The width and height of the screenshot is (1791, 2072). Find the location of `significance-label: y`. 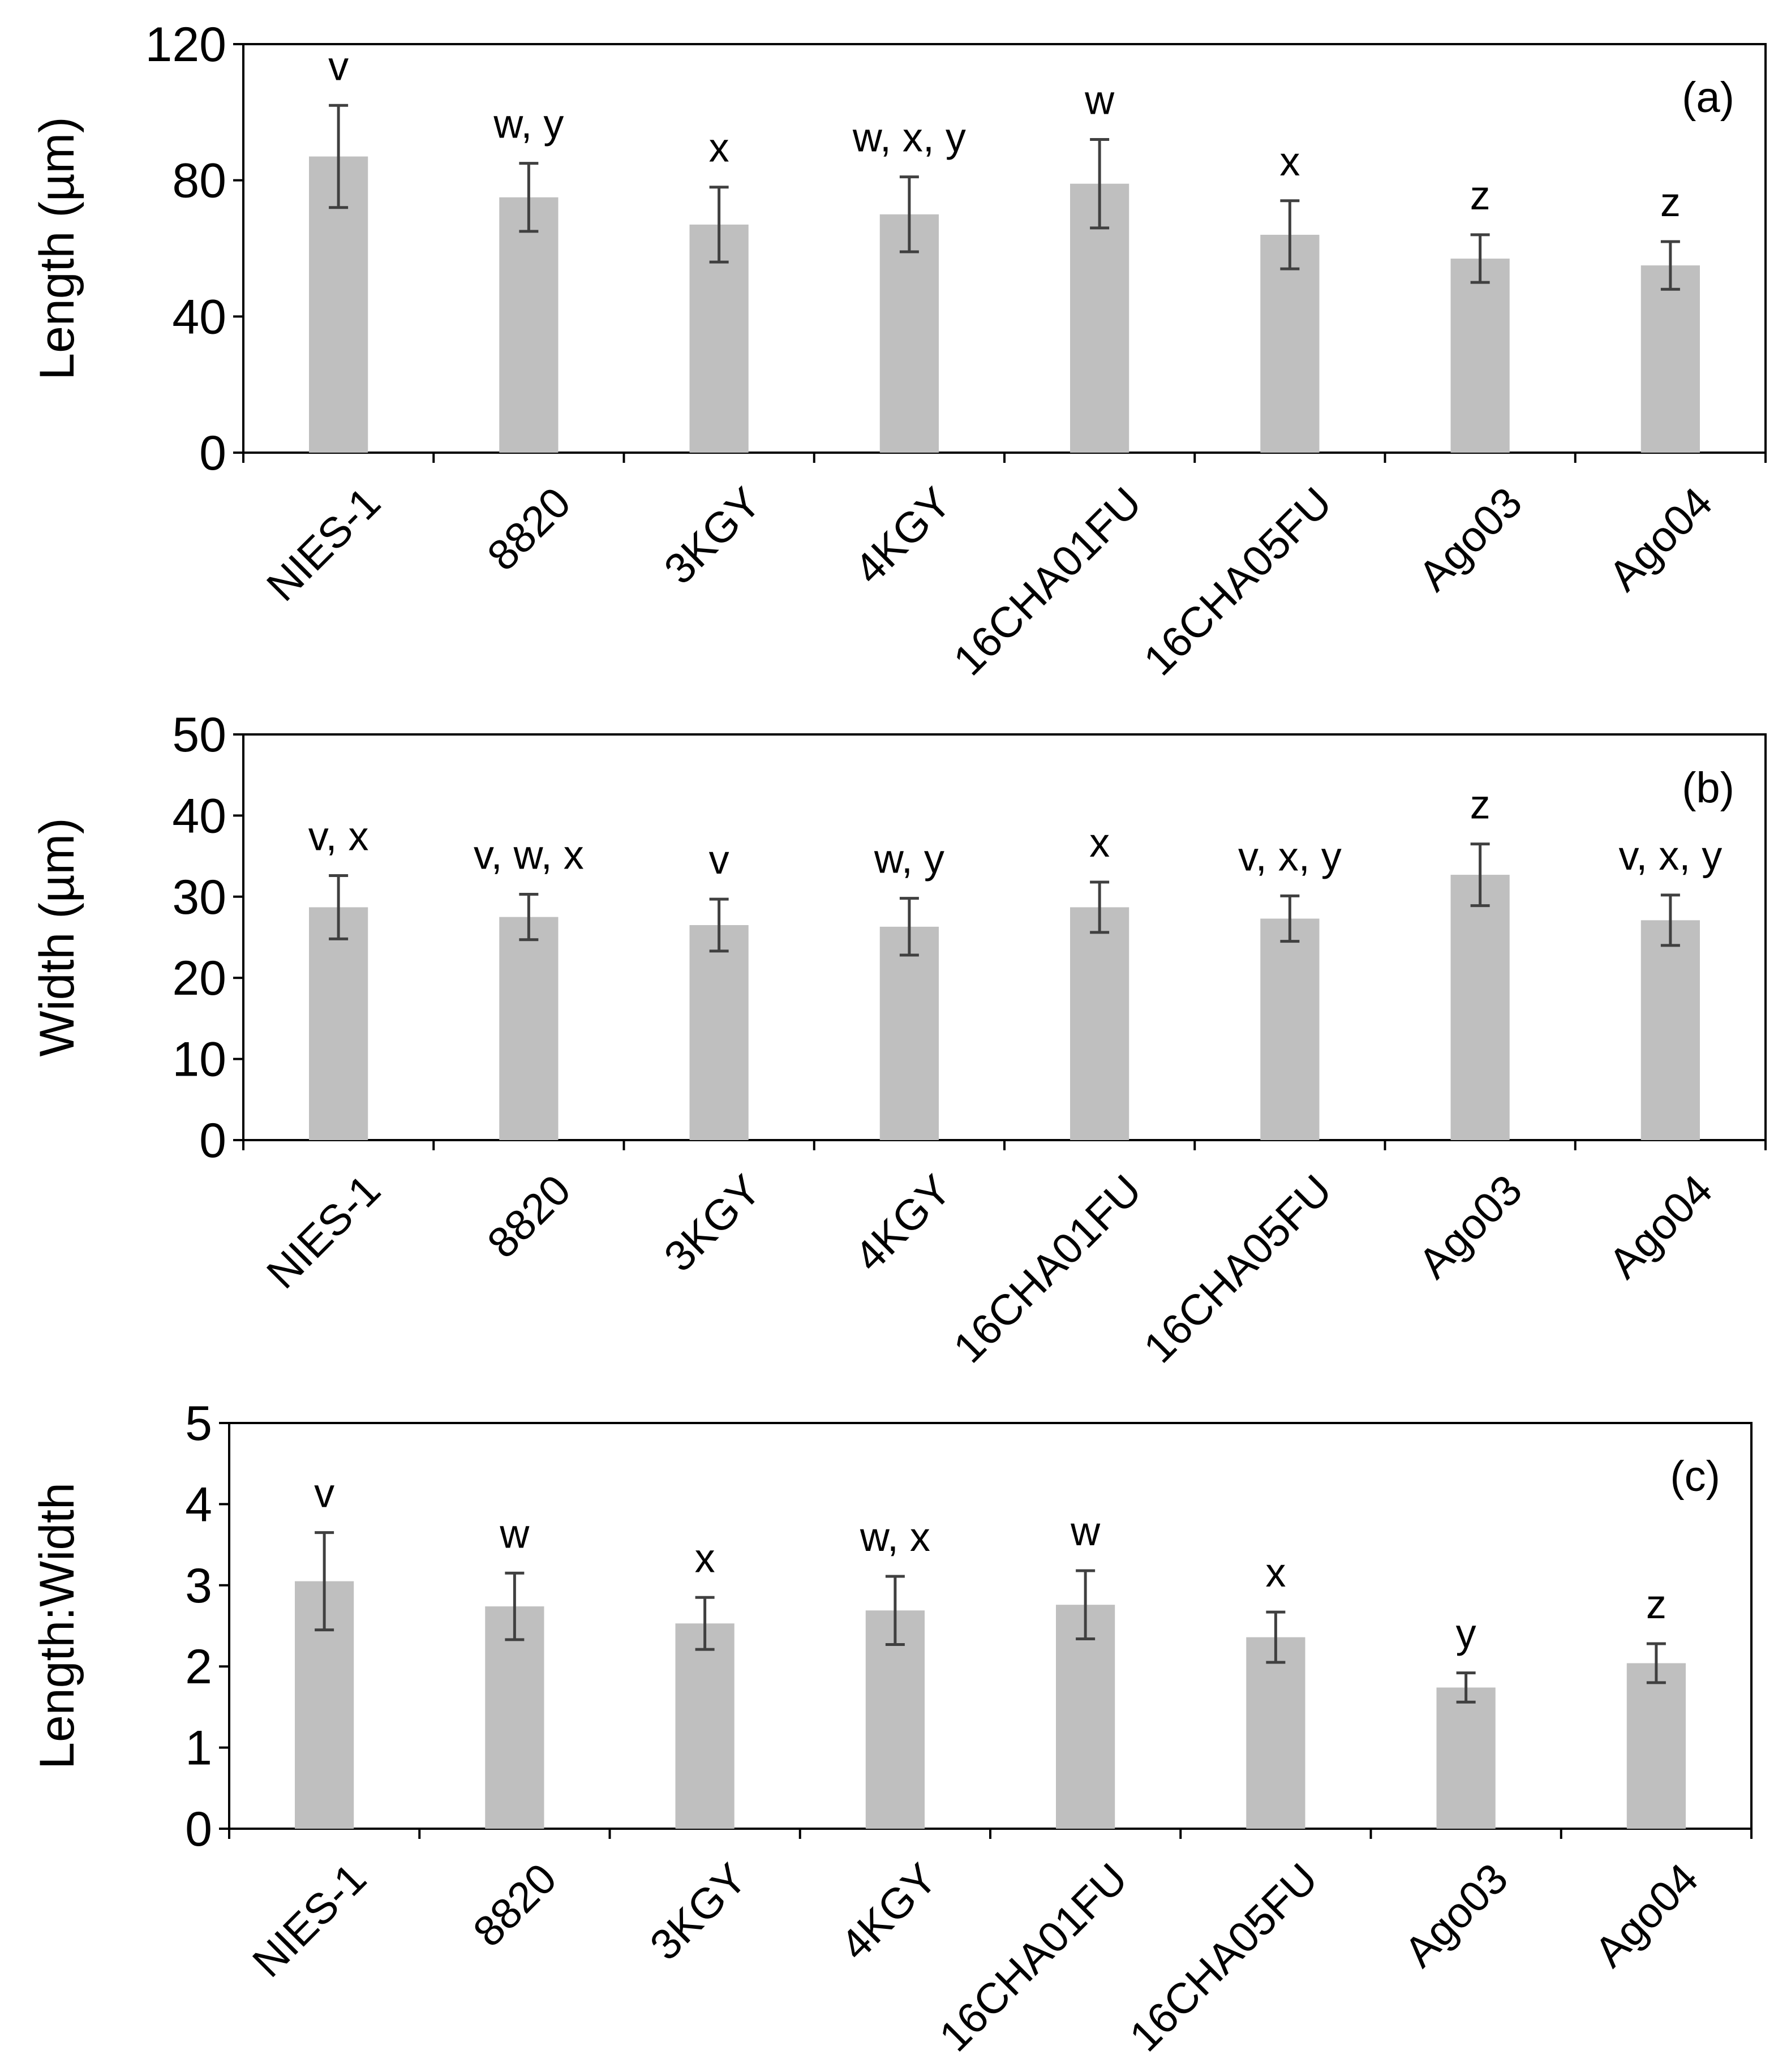

significance-label: y is located at coordinates (1466, 1634).